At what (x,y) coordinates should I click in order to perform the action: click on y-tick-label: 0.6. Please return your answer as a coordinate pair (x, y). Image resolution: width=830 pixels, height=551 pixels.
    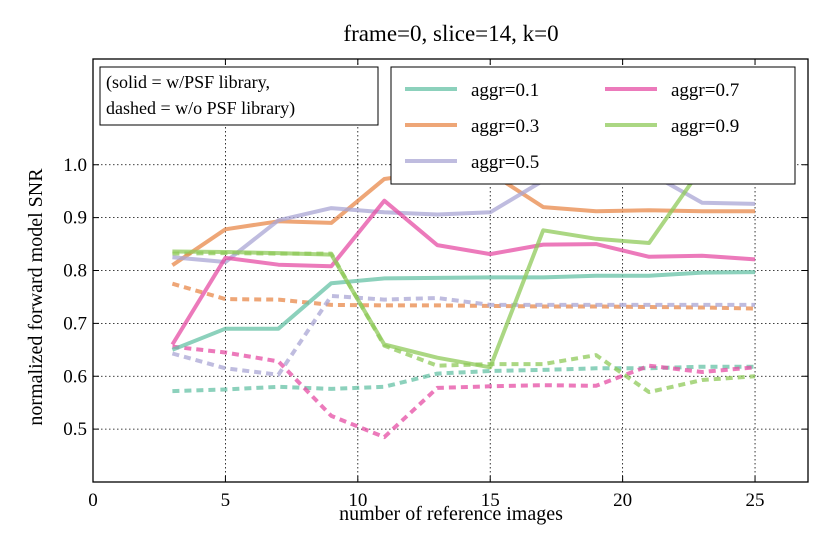
    Looking at the image, I should click on (75, 376).